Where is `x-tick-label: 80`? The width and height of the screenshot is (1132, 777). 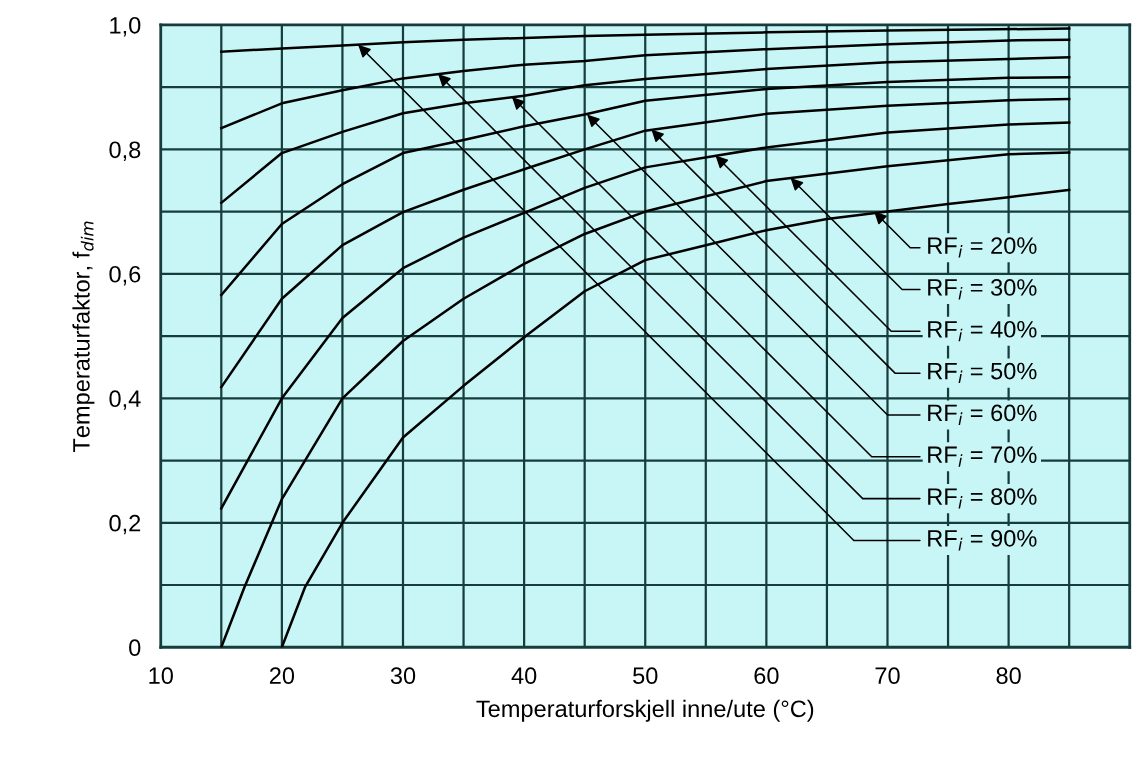
x-tick-label: 80 is located at coordinates (1008, 676).